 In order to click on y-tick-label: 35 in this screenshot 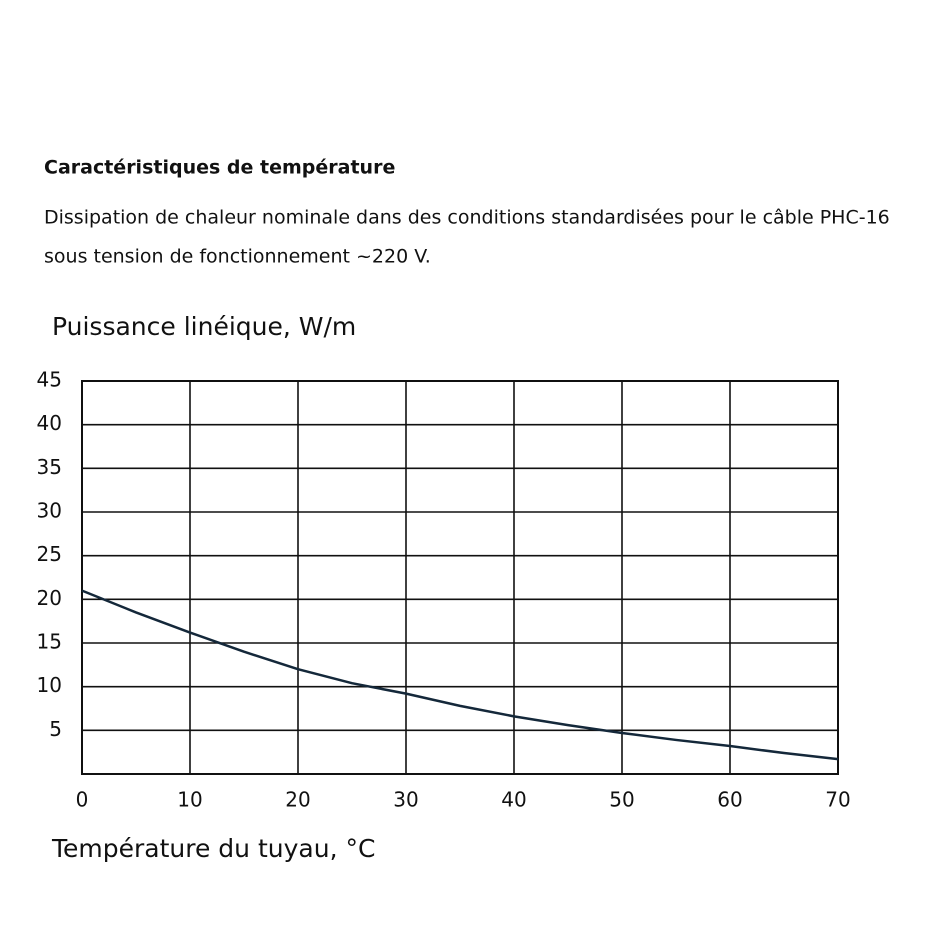, I will do `click(49, 467)`.